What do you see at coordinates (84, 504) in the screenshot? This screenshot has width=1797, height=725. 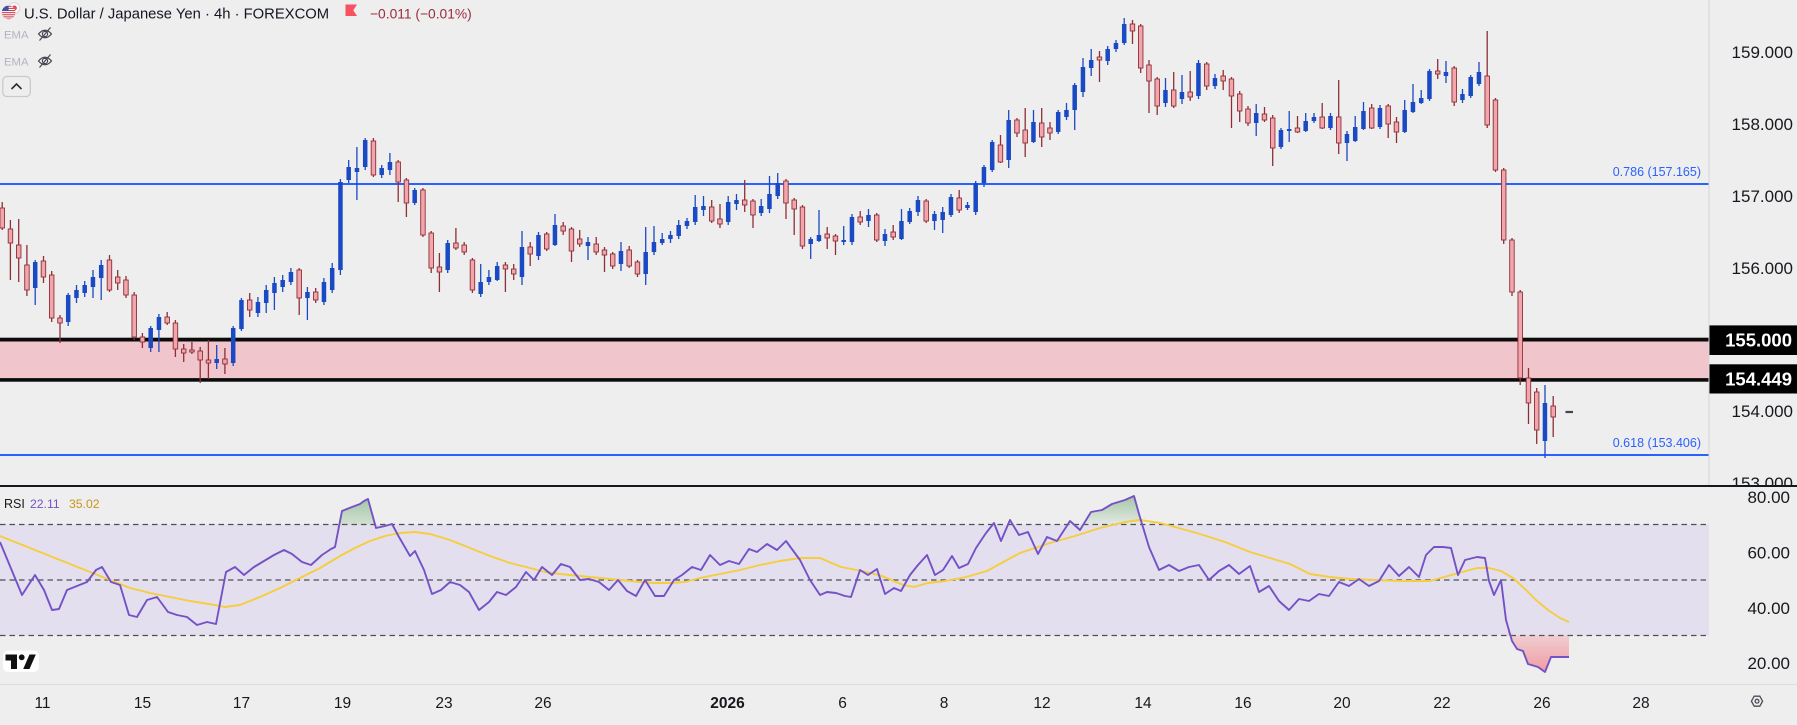 I see `svg-text: 35.02` at bounding box center [84, 504].